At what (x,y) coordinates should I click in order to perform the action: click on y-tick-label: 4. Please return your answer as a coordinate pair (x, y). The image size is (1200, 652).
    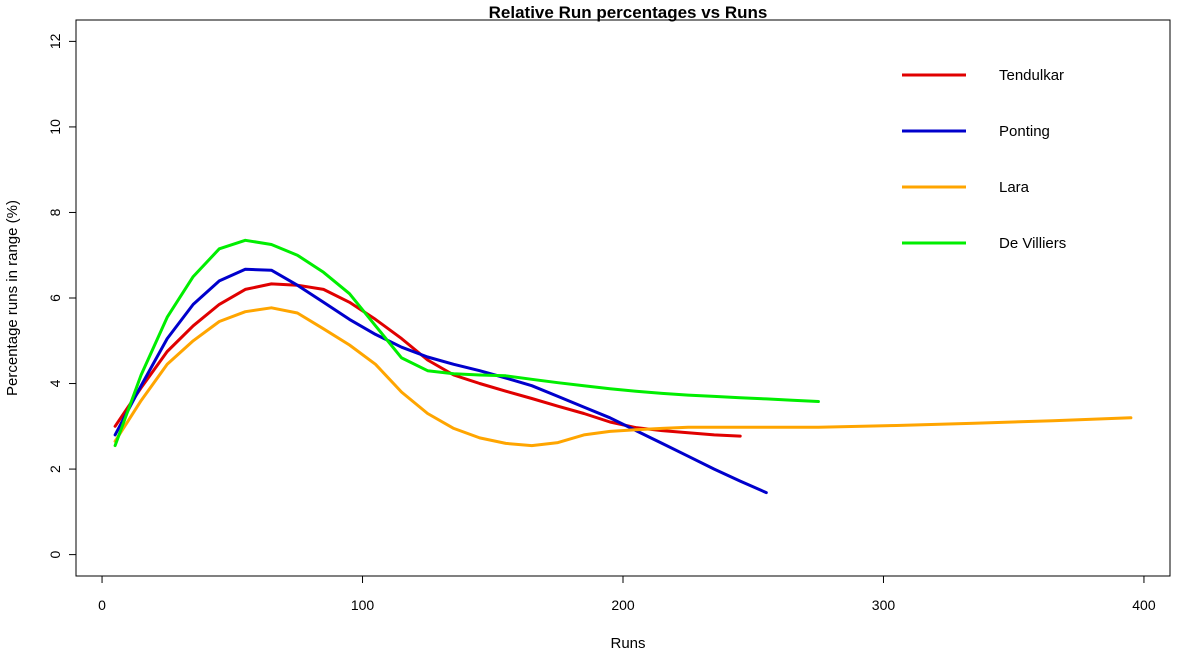
    Looking at the image, I should click on (55, 383).